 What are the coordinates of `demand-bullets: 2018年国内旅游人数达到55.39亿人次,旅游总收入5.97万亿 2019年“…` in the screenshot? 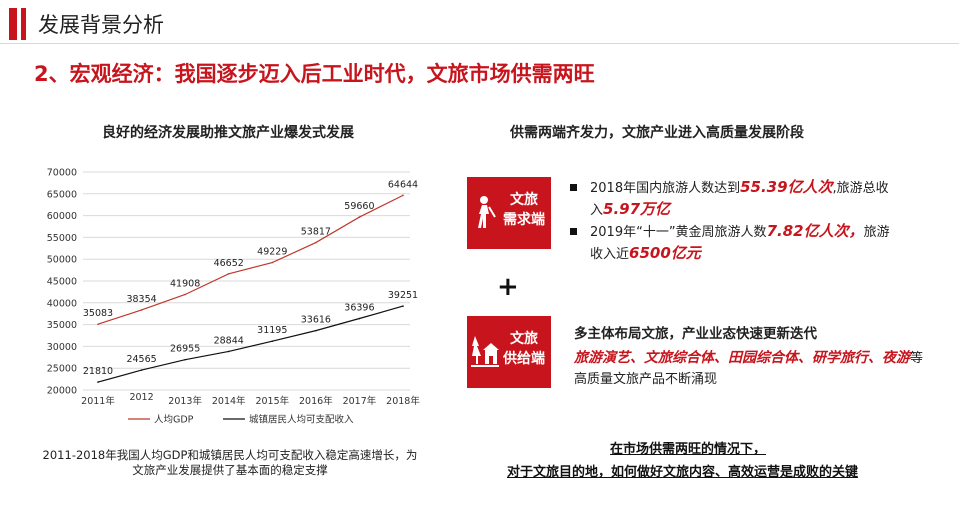 It's located at (733, 221).